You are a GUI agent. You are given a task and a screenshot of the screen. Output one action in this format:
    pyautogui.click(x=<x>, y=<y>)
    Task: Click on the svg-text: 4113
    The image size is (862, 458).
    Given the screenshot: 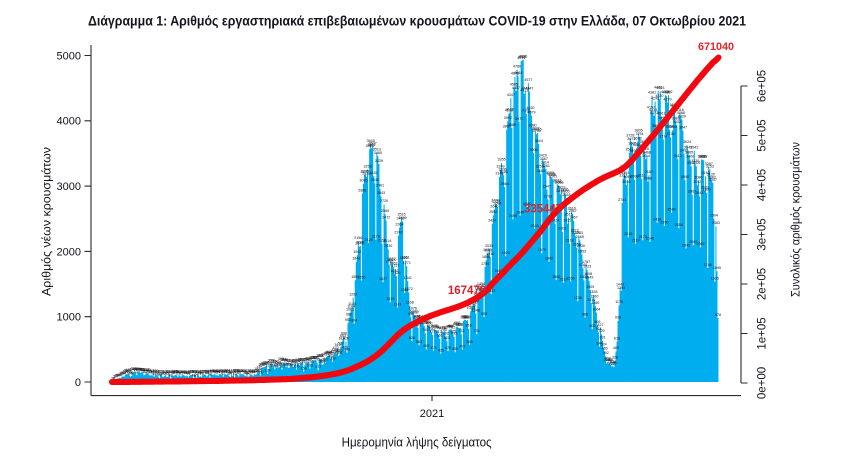 What is the action you would take?
    pyautogui.click(x=653, y=110)
    